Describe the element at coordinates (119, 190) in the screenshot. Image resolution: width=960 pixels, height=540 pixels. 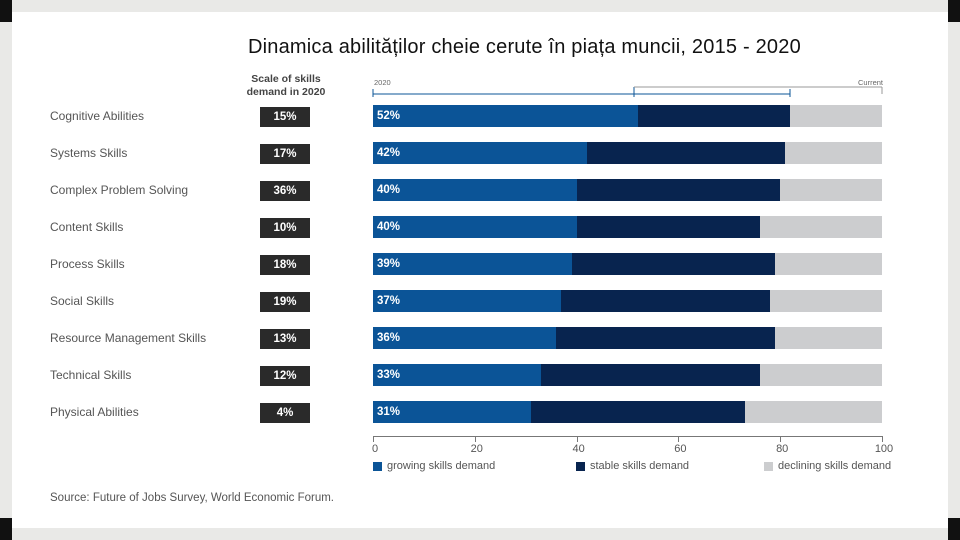
I see `category-label: Complex Problem Solving` at that location.